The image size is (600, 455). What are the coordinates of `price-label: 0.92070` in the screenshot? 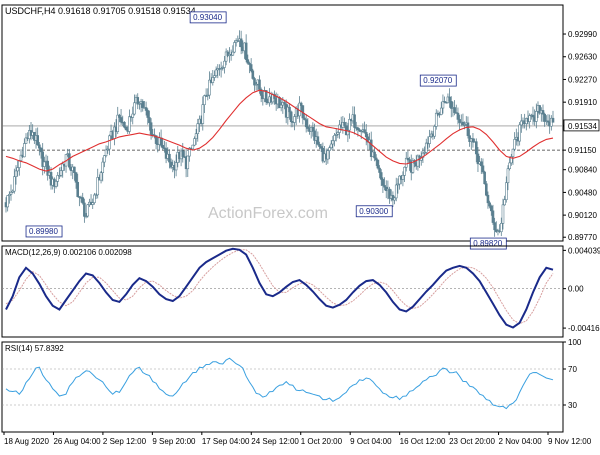 It's located at (437, 80).